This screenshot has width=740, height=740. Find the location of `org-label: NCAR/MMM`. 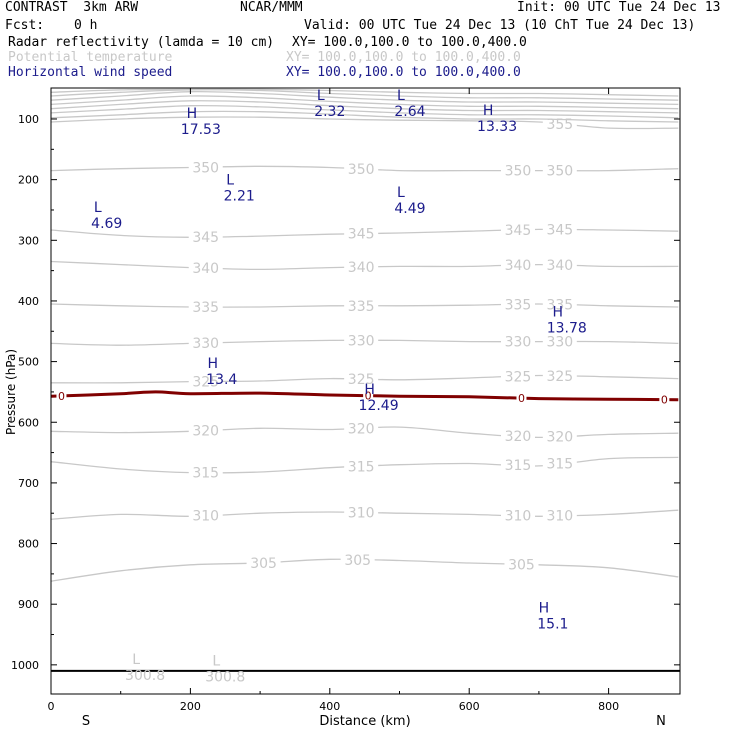

org-label: NCAR/MMM is located at coordinates (271, 7).